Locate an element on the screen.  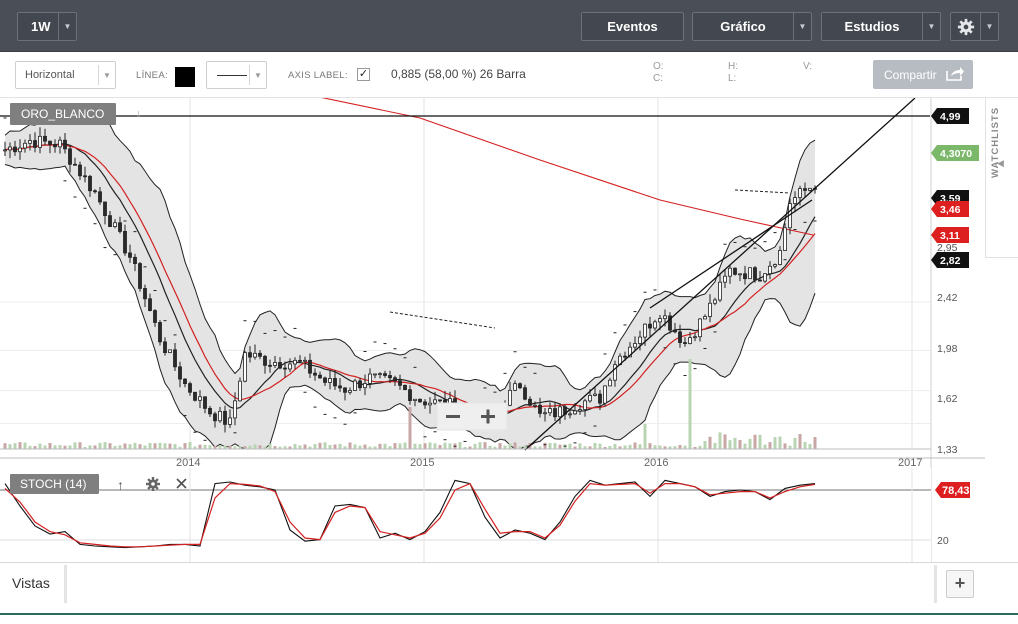
zoom-out-icon is located at coordinates (453, 416).